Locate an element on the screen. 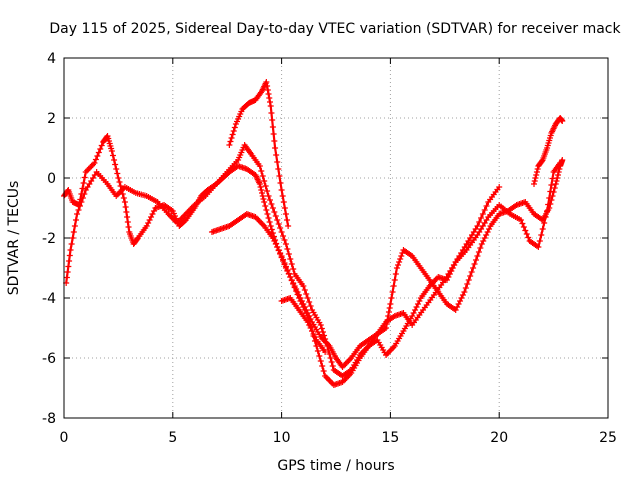  x-tick-label: 10 is located at coordinates (282, 438).